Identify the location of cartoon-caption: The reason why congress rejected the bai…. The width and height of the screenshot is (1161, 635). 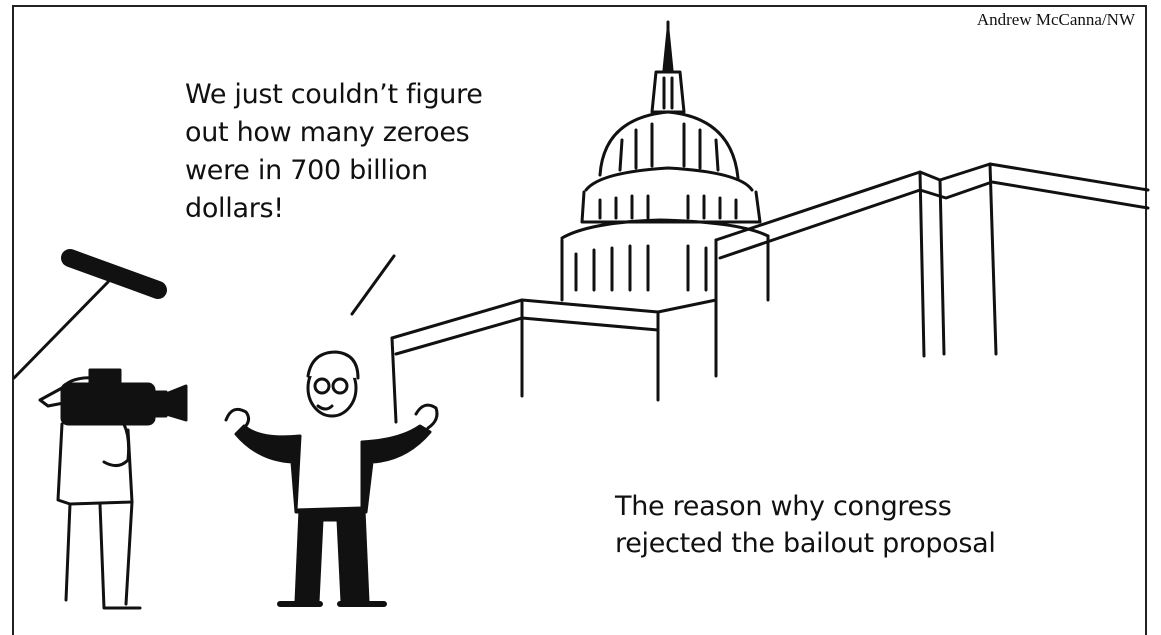
(805, 525).